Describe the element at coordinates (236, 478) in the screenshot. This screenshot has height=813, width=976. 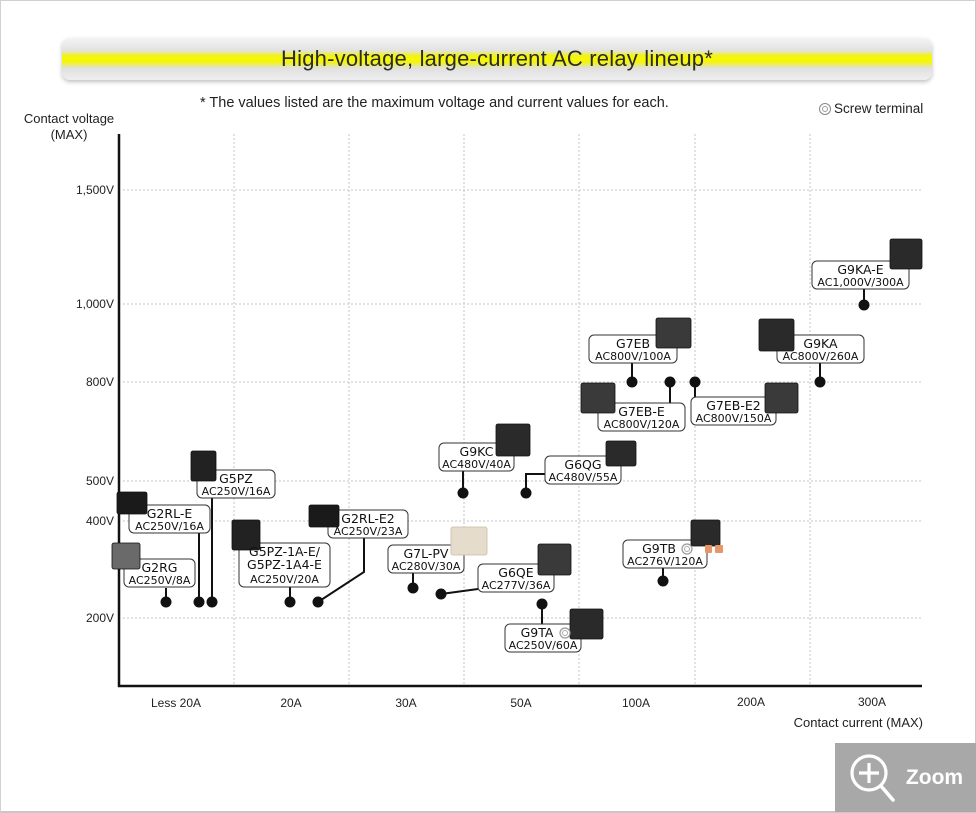
I see `relay-model: G5PZ` at that location.